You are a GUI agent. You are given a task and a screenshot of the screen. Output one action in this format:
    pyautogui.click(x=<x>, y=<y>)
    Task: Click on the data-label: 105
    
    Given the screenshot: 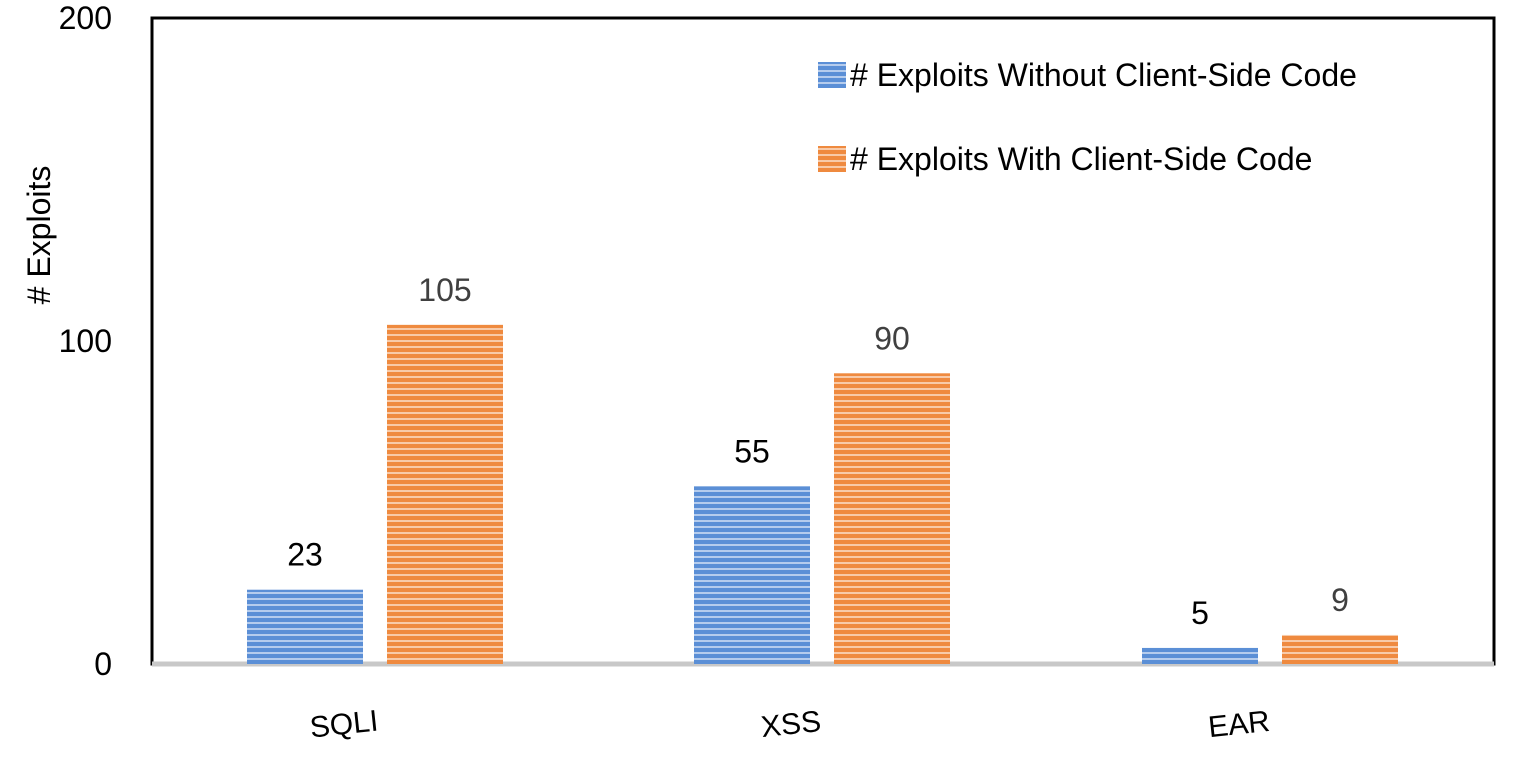 What is the action you would take?
    pyautogui.click(x=444, y=290)
    